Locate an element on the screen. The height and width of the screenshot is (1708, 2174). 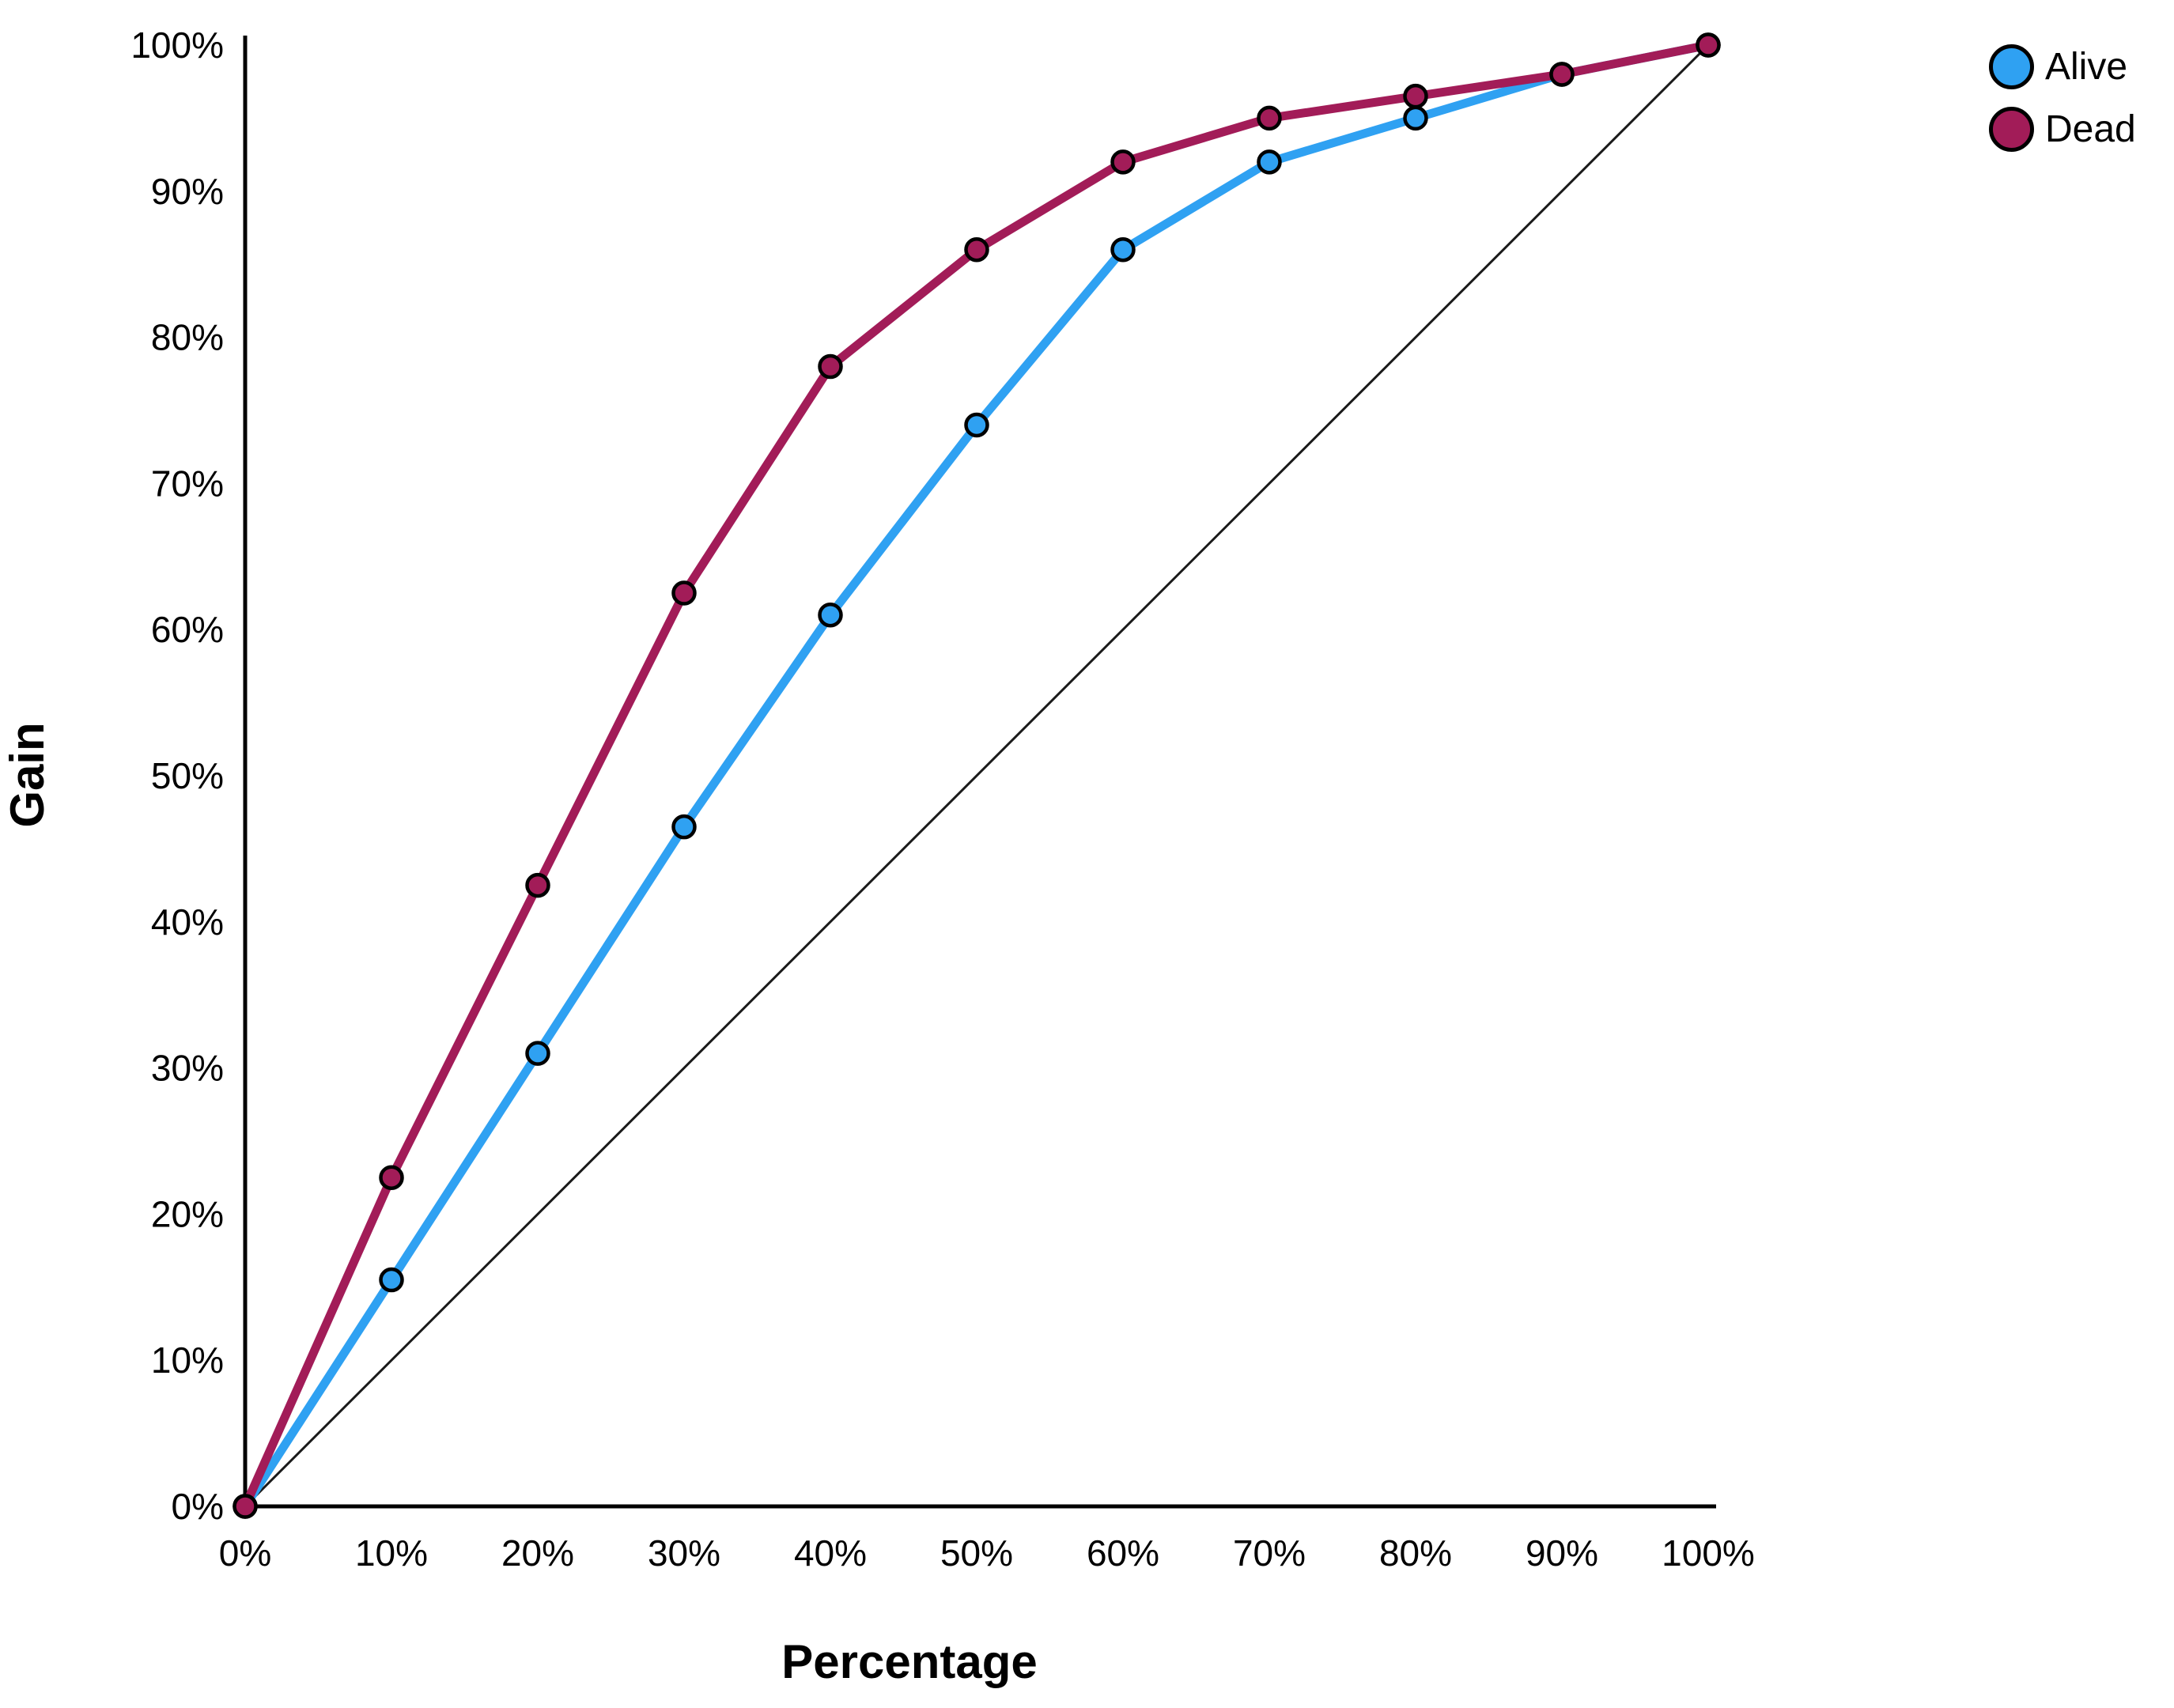
x-tick-label: 90% is located at coordinates (1562, 1553).